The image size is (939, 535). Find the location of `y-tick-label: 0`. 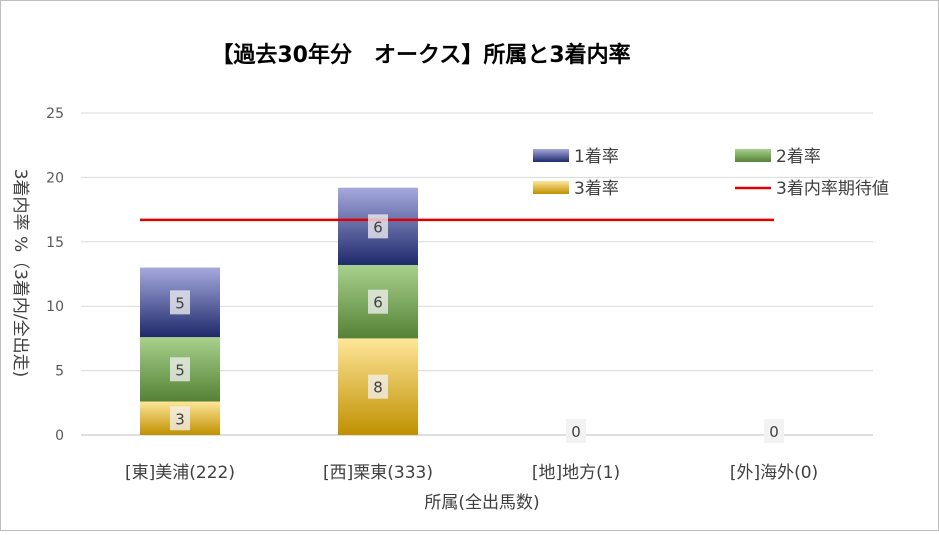

y-tick-label: 0 is located at coordinates (59, 436).